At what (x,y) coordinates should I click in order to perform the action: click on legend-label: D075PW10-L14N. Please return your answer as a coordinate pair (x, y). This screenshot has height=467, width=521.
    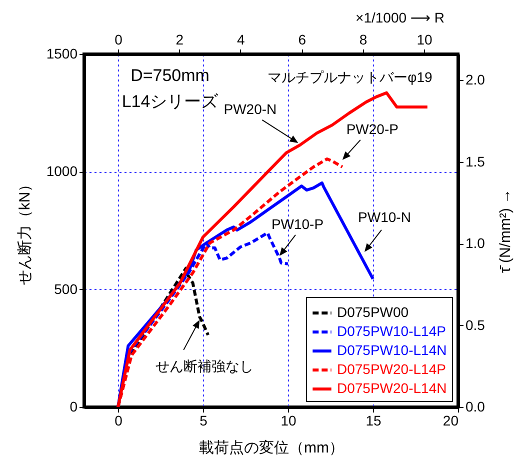
    Looking at the image, I should click on (392, 350).